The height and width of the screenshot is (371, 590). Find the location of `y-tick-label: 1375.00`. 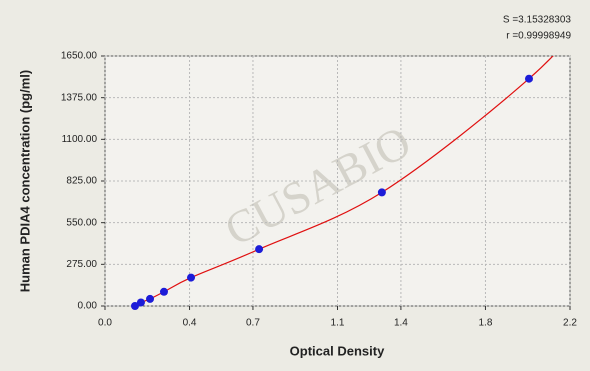

y-tick-label: 1375.00 is located at coordinates (79, 97).